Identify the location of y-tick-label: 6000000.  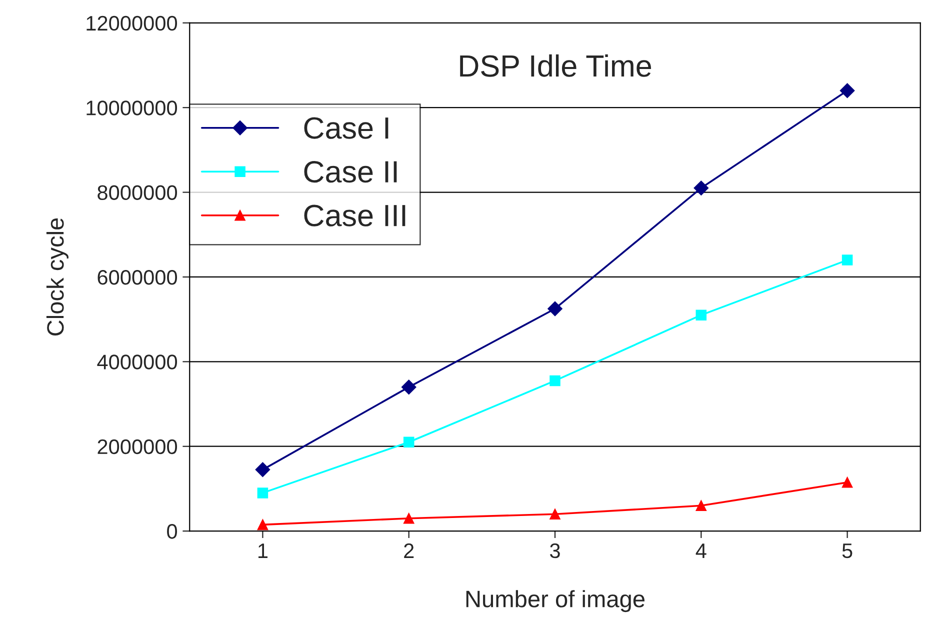
(138, 277).